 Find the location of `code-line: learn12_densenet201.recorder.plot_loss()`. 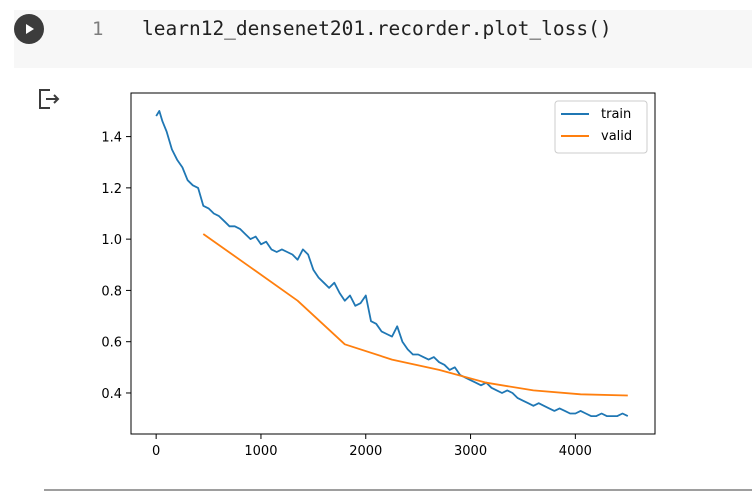

code-line: learn12_densenet201.recorder.plot_loss() is located at coordinates (377, 28).